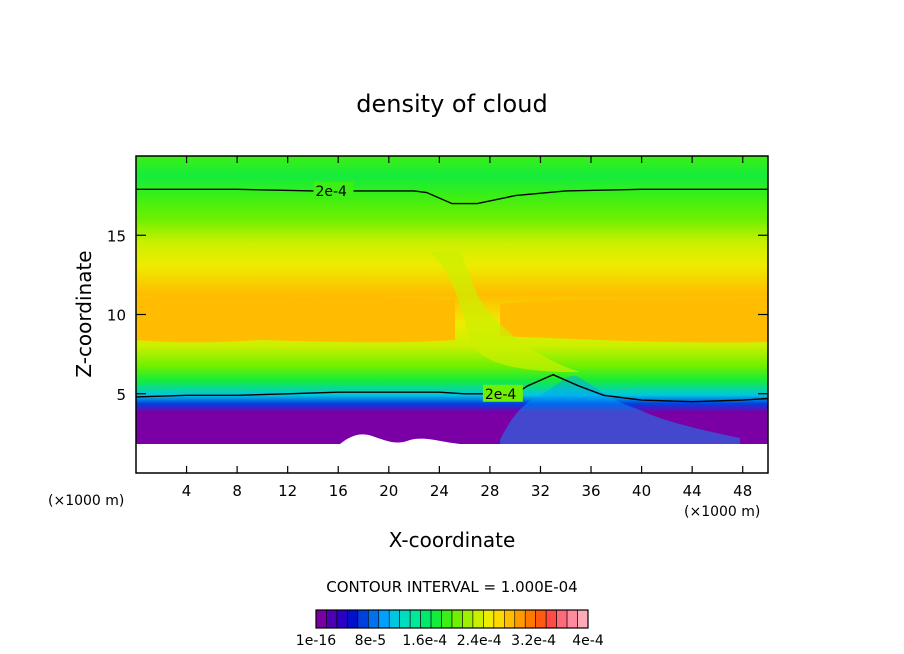 The height and width of the screenshot is (654, 904). I want to click on contour-interval-text: CONTOUR INTERVAL = 1.000E-04, so click(451, 587).